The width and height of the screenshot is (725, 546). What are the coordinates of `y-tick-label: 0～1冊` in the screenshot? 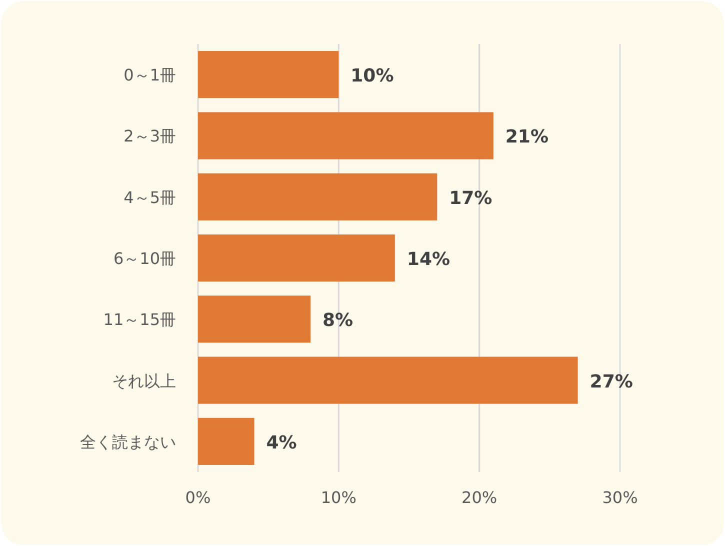 It's located at (150, 75).